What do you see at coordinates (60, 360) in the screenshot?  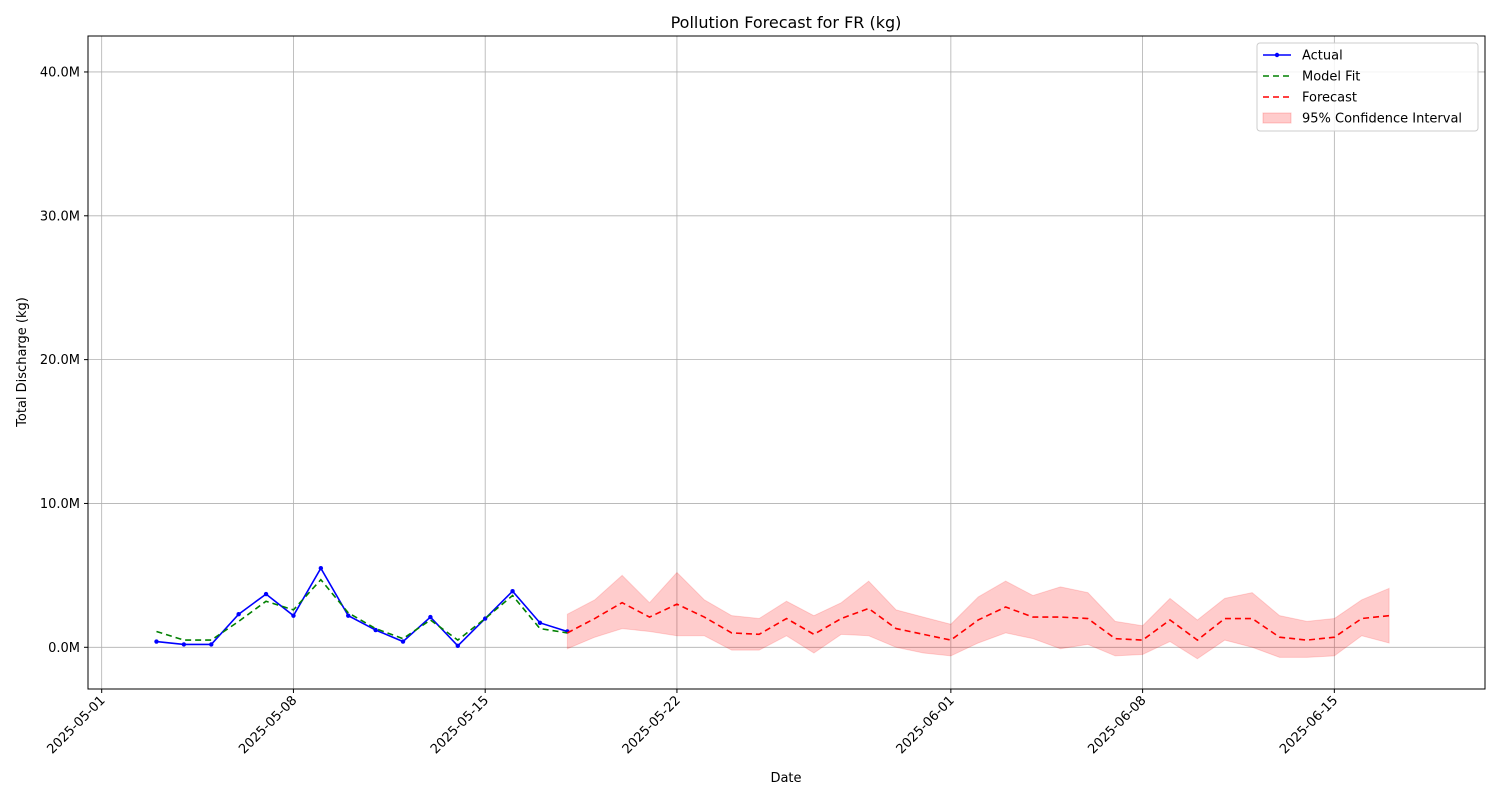 I see `y-tick-label: 20.0M` at bounding box center [60, 360].